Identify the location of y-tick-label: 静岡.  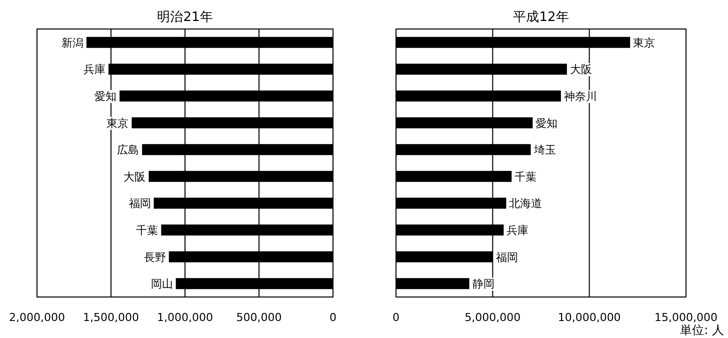
(483, 284).